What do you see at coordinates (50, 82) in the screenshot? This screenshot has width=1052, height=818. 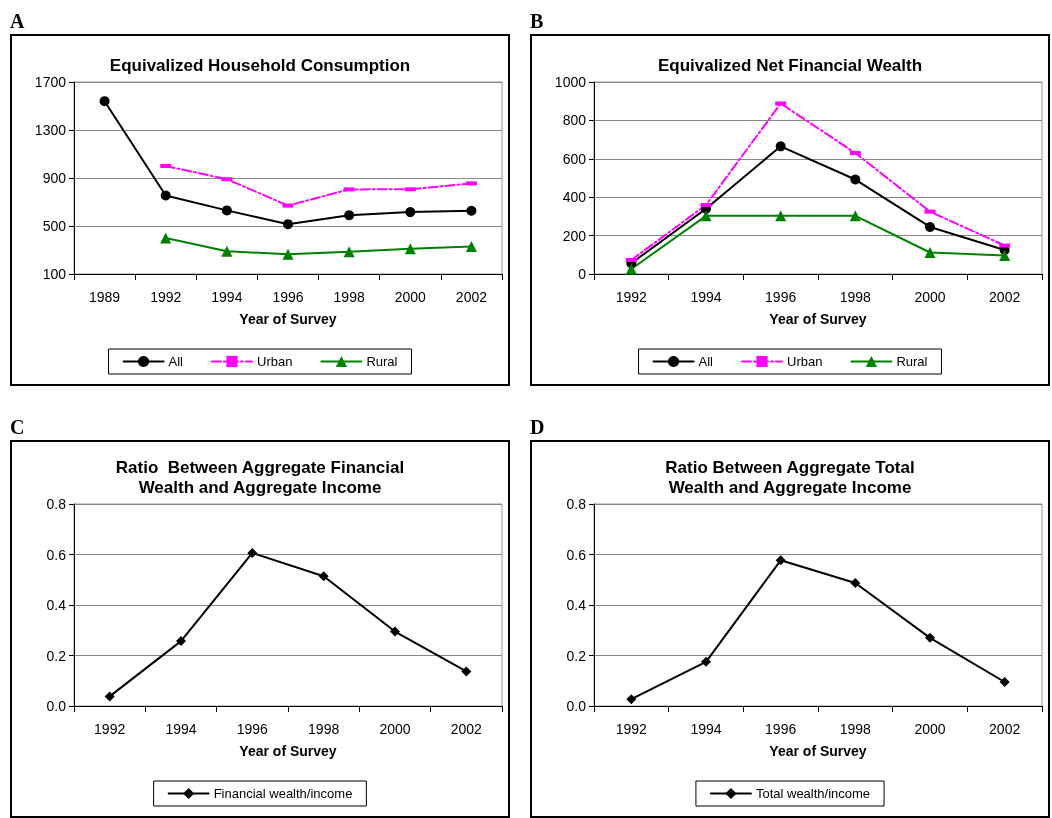 I see `y-tick-label: 1700` at bounding box center [50, 82].